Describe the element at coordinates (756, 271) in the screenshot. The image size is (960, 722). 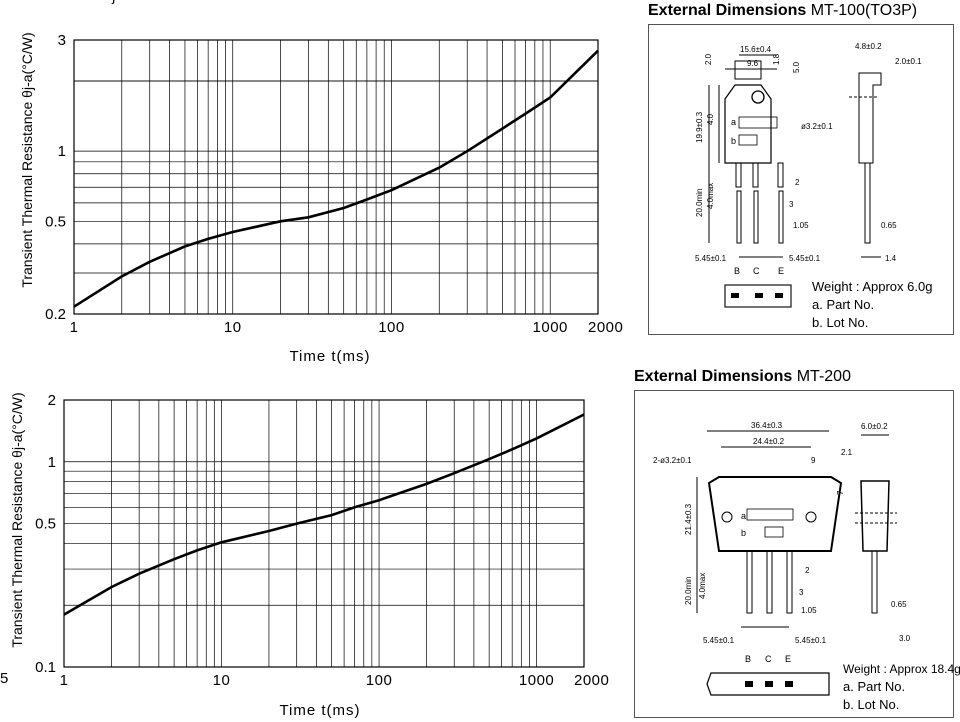
I see `p1-pin-c: C` at that location.